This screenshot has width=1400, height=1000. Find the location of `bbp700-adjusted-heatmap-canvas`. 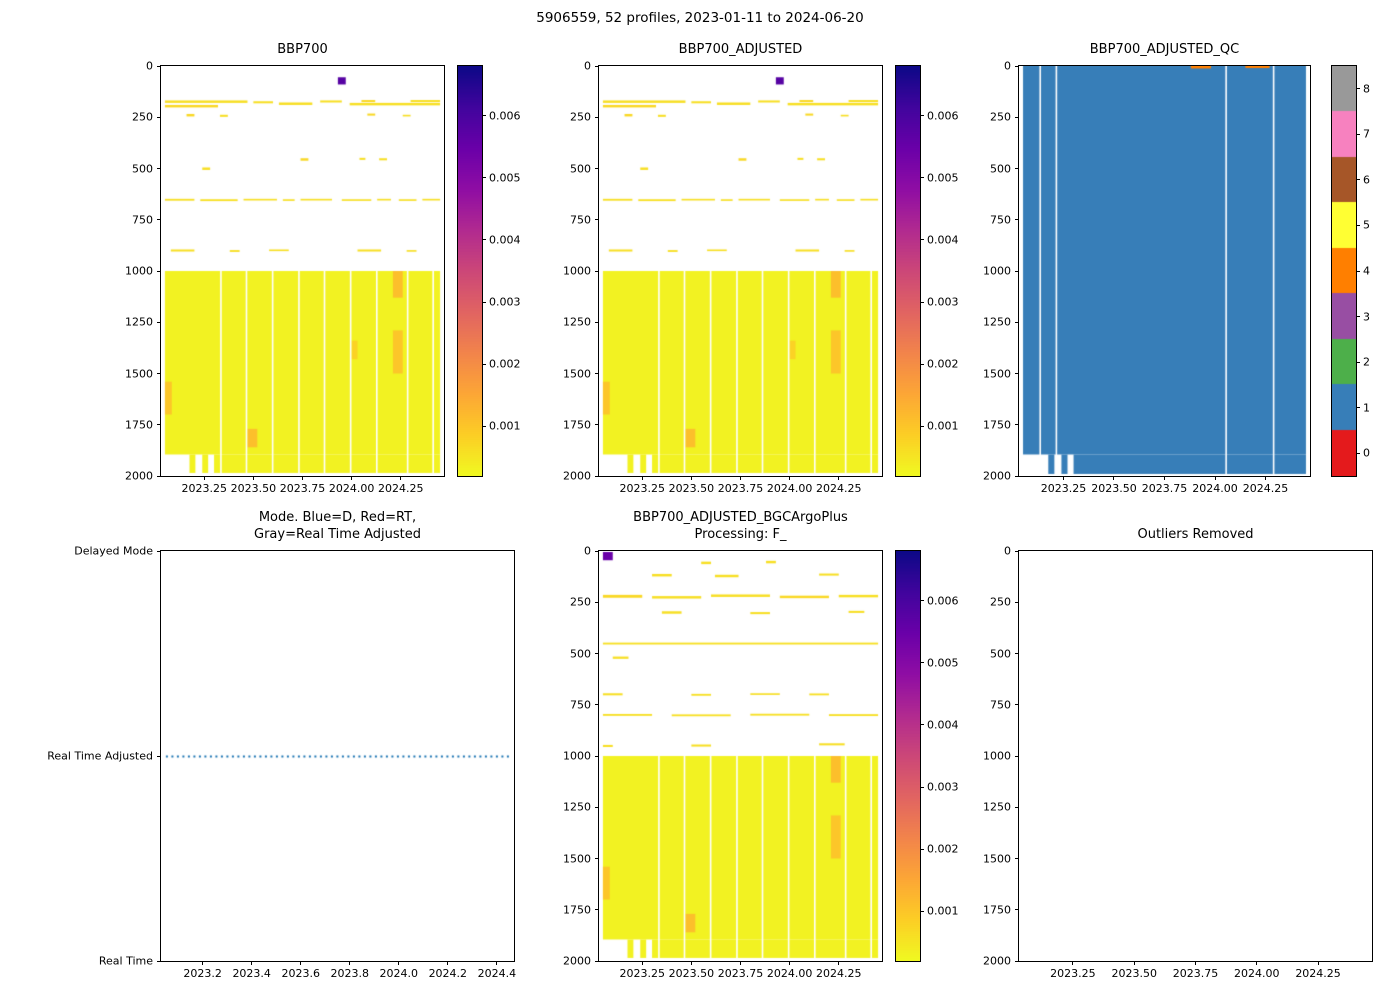

bbp700-adjusted-heatmap-canvas is located at coordinates (740, 271).